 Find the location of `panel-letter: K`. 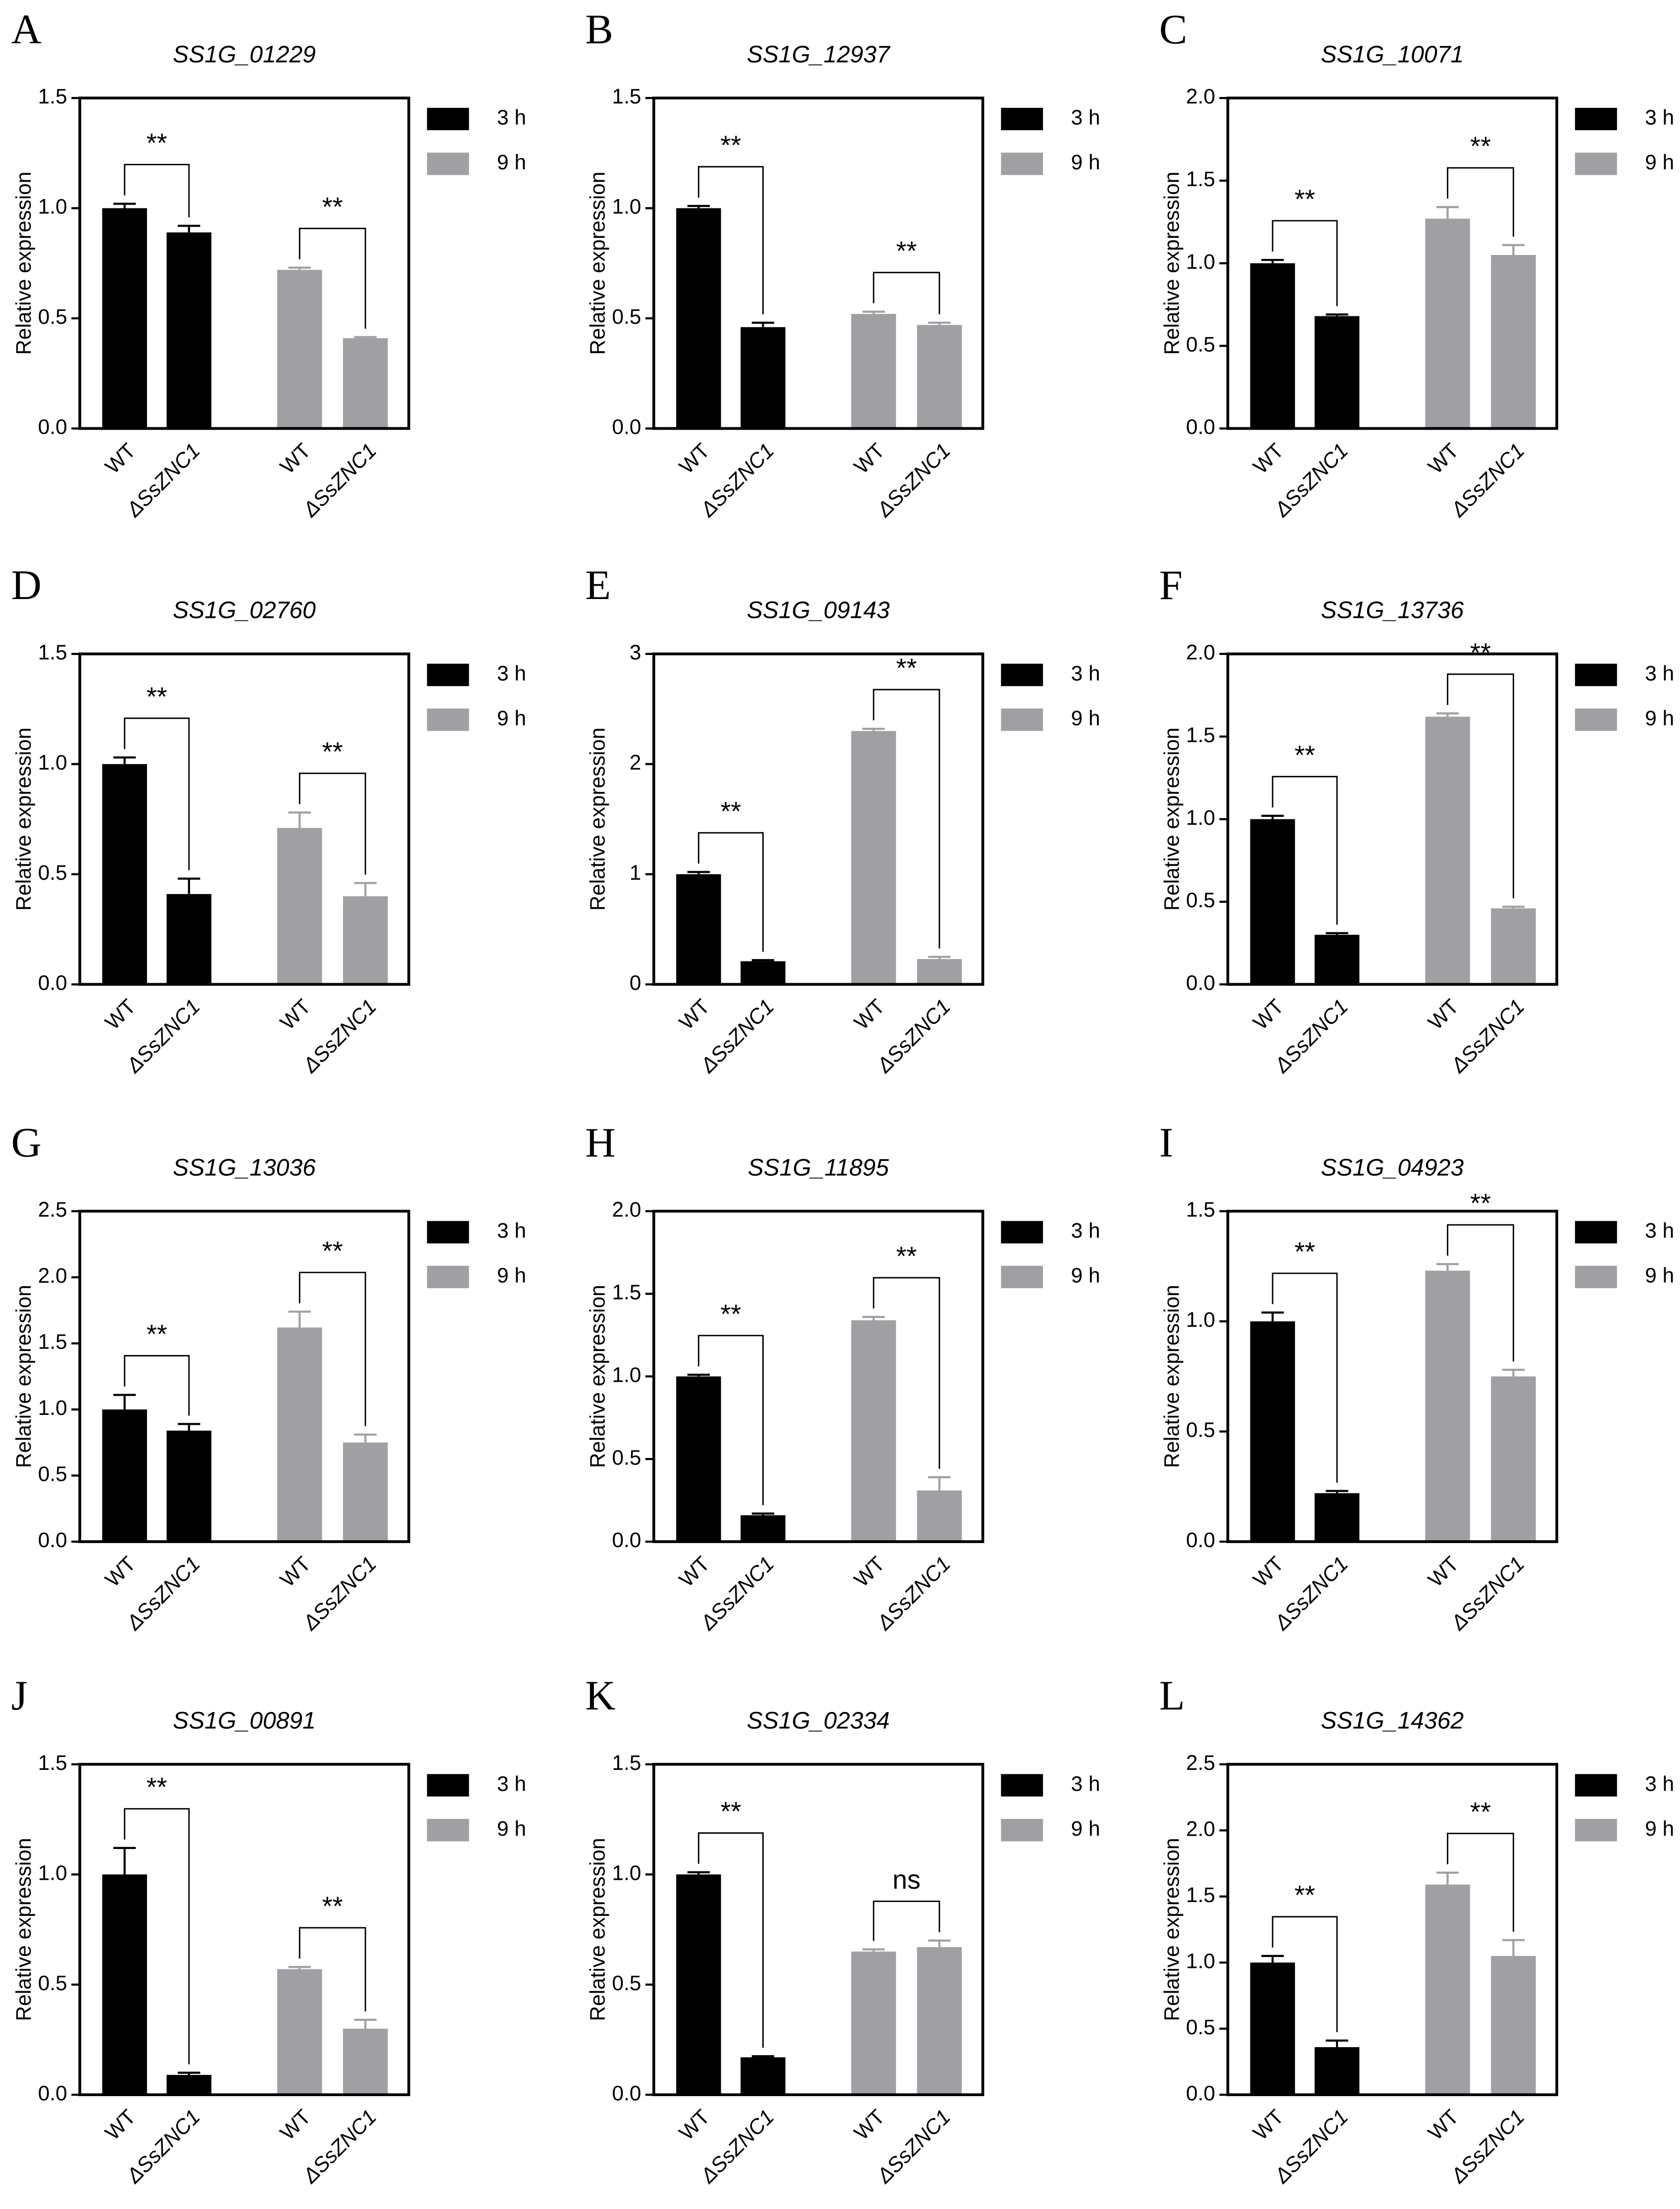

panel-letter: K is located at coordinates (600, 1695).